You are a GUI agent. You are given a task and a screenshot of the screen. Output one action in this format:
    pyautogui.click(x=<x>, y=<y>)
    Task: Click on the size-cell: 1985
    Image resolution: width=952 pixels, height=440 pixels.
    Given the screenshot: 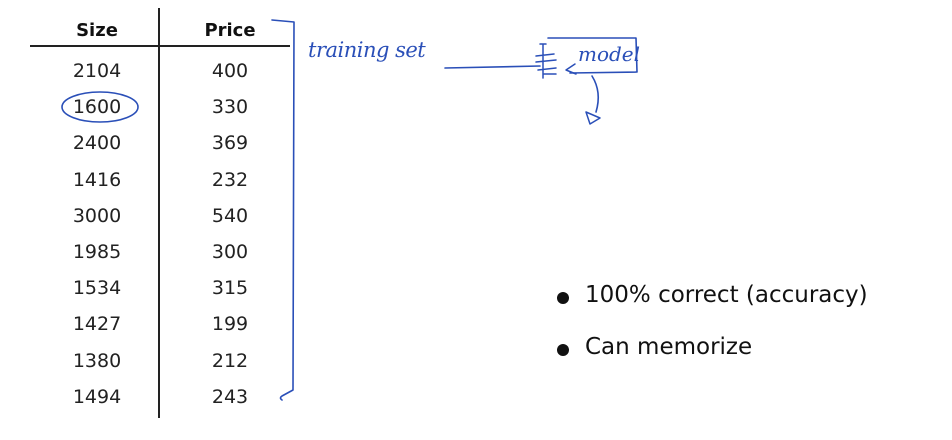 What is the action you would take?
    pyautogui.click(x=97, y=251)
    